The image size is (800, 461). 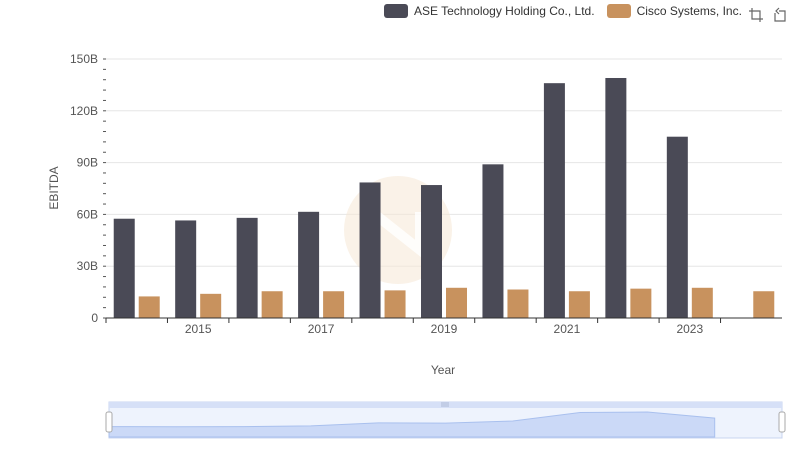 What do you see at coordinates (431, 251) in the screenshot?
I see `bar-ase-2019` at bounding box center [431, 251].